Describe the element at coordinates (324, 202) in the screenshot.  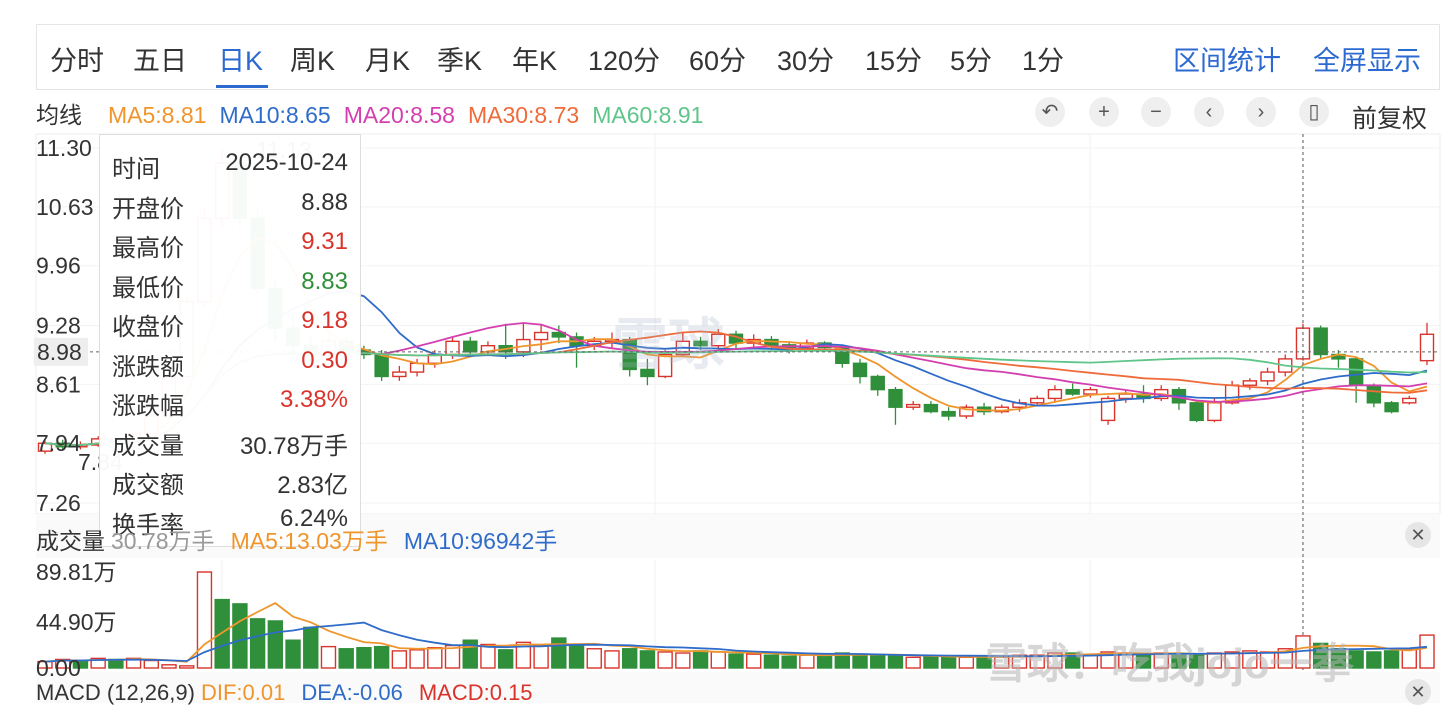
I see `tooltip-value: 8.88` at that location.